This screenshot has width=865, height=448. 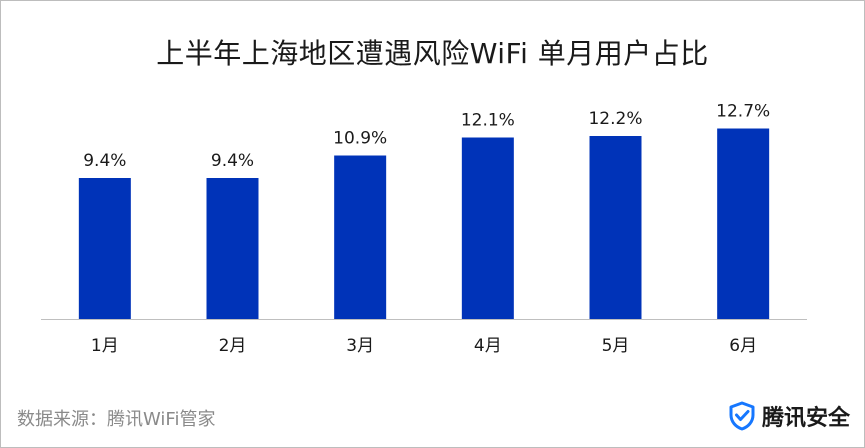 I want to click on data-label: 10.9%, so click(x=360, y=139).